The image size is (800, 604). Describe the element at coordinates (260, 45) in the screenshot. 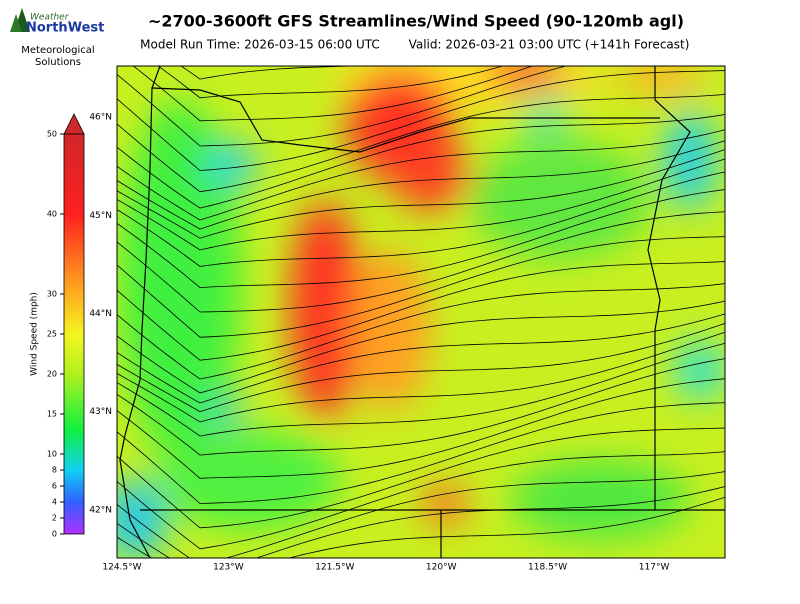

I see `model-run: Model Run Time: 2026-03-15 06:00 UTC` at that location.